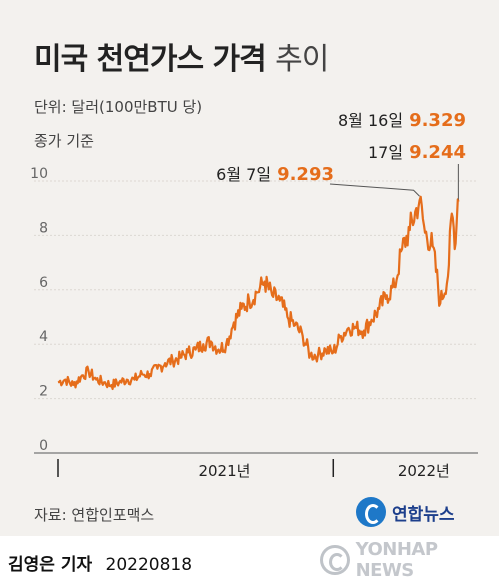  Describe the element at coordinates (253, 469) in the screenshot. I see `x-axis-ticks: 2021년 2022년` at that location.